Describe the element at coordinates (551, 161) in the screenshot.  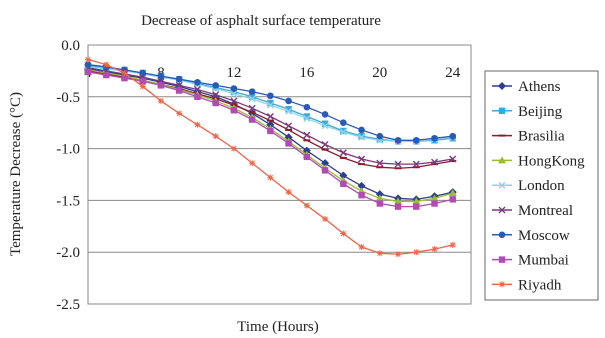
I see `legend-label: HongKong` at that location.